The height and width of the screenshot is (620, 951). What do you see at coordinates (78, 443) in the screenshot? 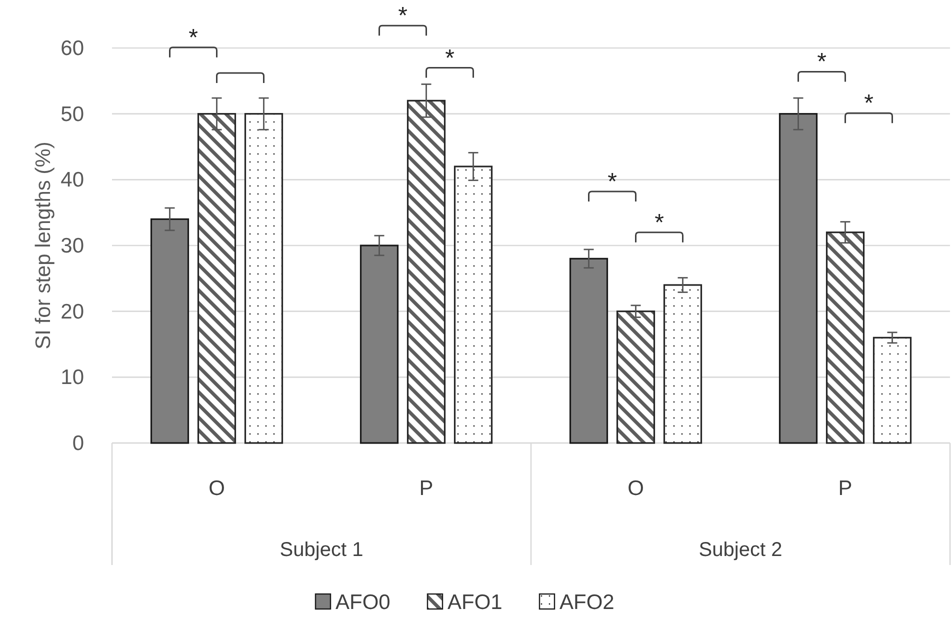
I see `y-tick-label: 0` at bounding box center [78, 443].